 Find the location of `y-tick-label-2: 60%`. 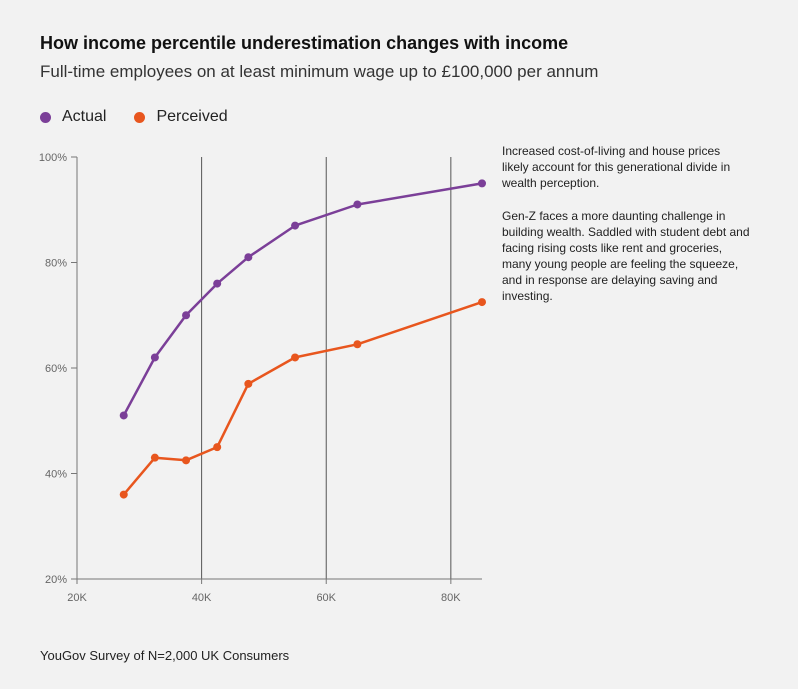

y-tick-label-2: 60% is located at coordinates (56, 369).